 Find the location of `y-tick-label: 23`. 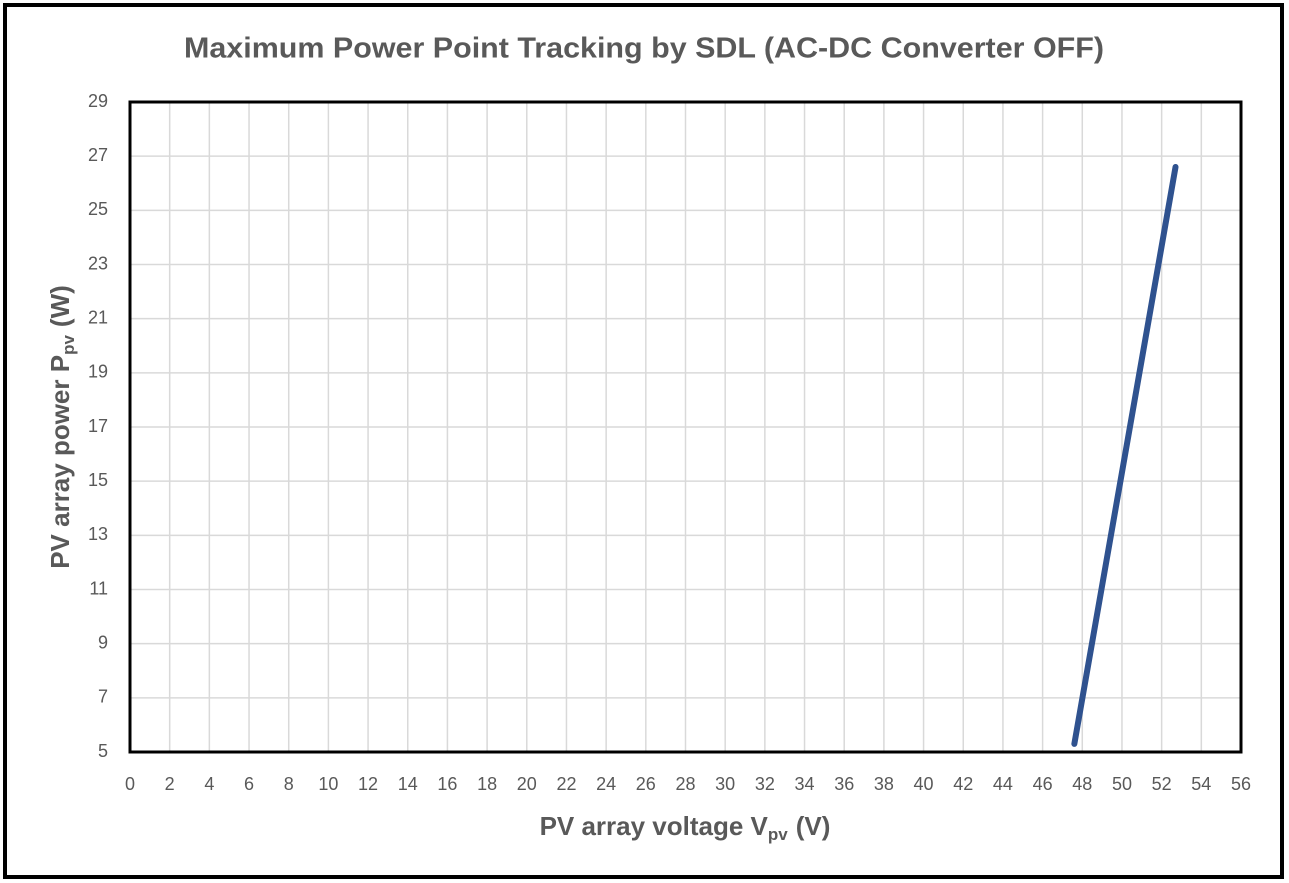

y-tick-label: 23 is located at coordinates (98, 263).